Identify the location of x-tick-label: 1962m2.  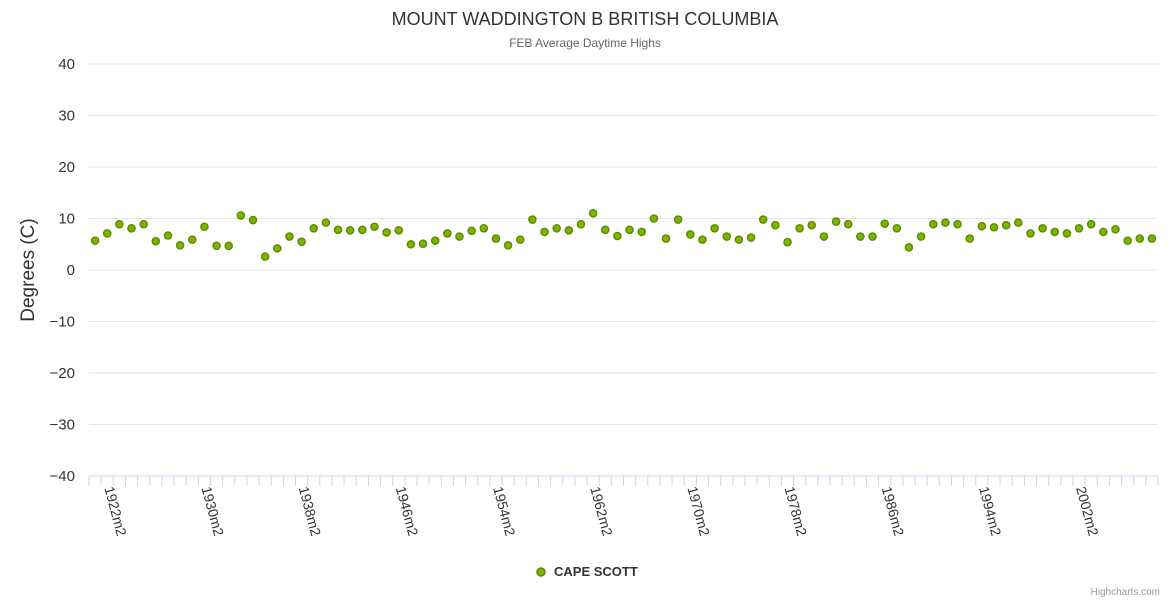
(601, 511).